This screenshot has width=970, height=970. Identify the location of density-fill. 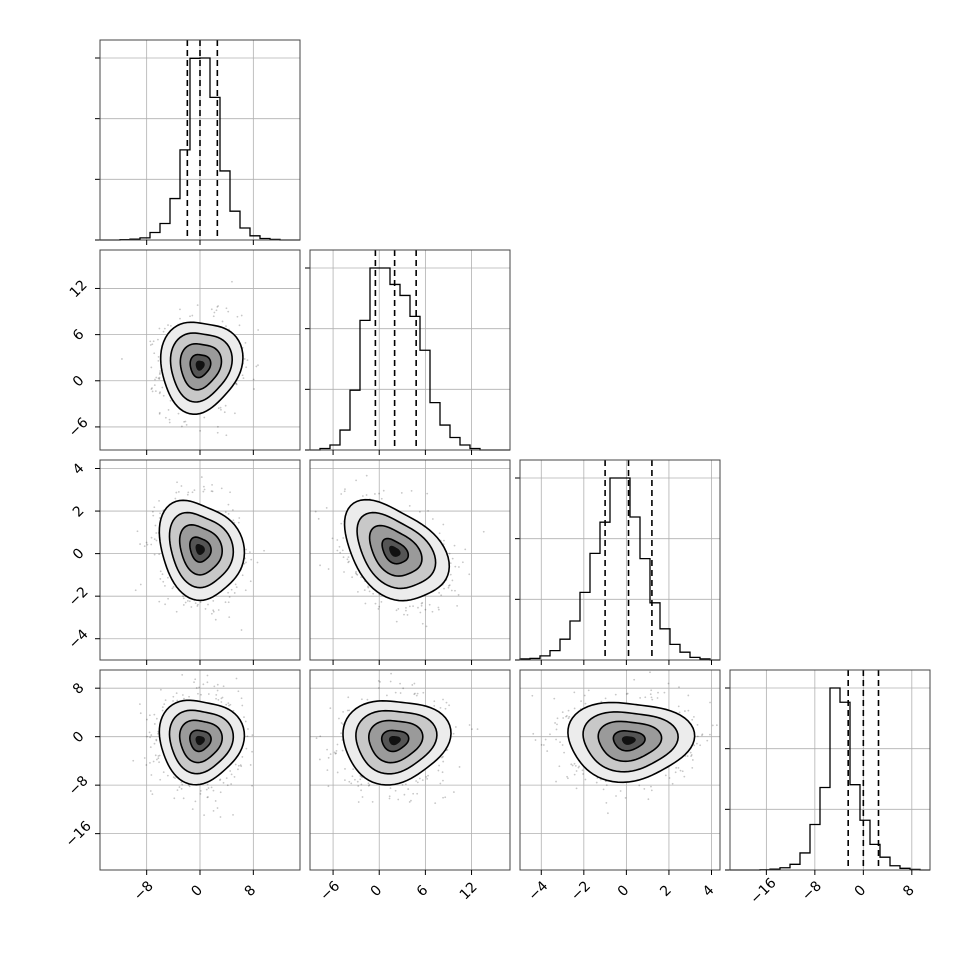
(395, 551).